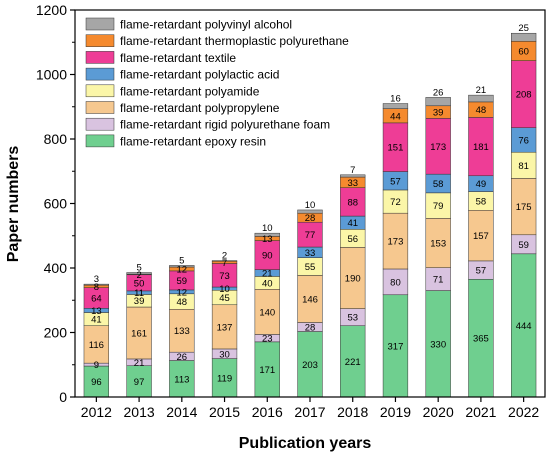 Image resolution: width=550 pixels, height=458 pixels. I want to click on bar-value-label: 365, so click(481, 339).